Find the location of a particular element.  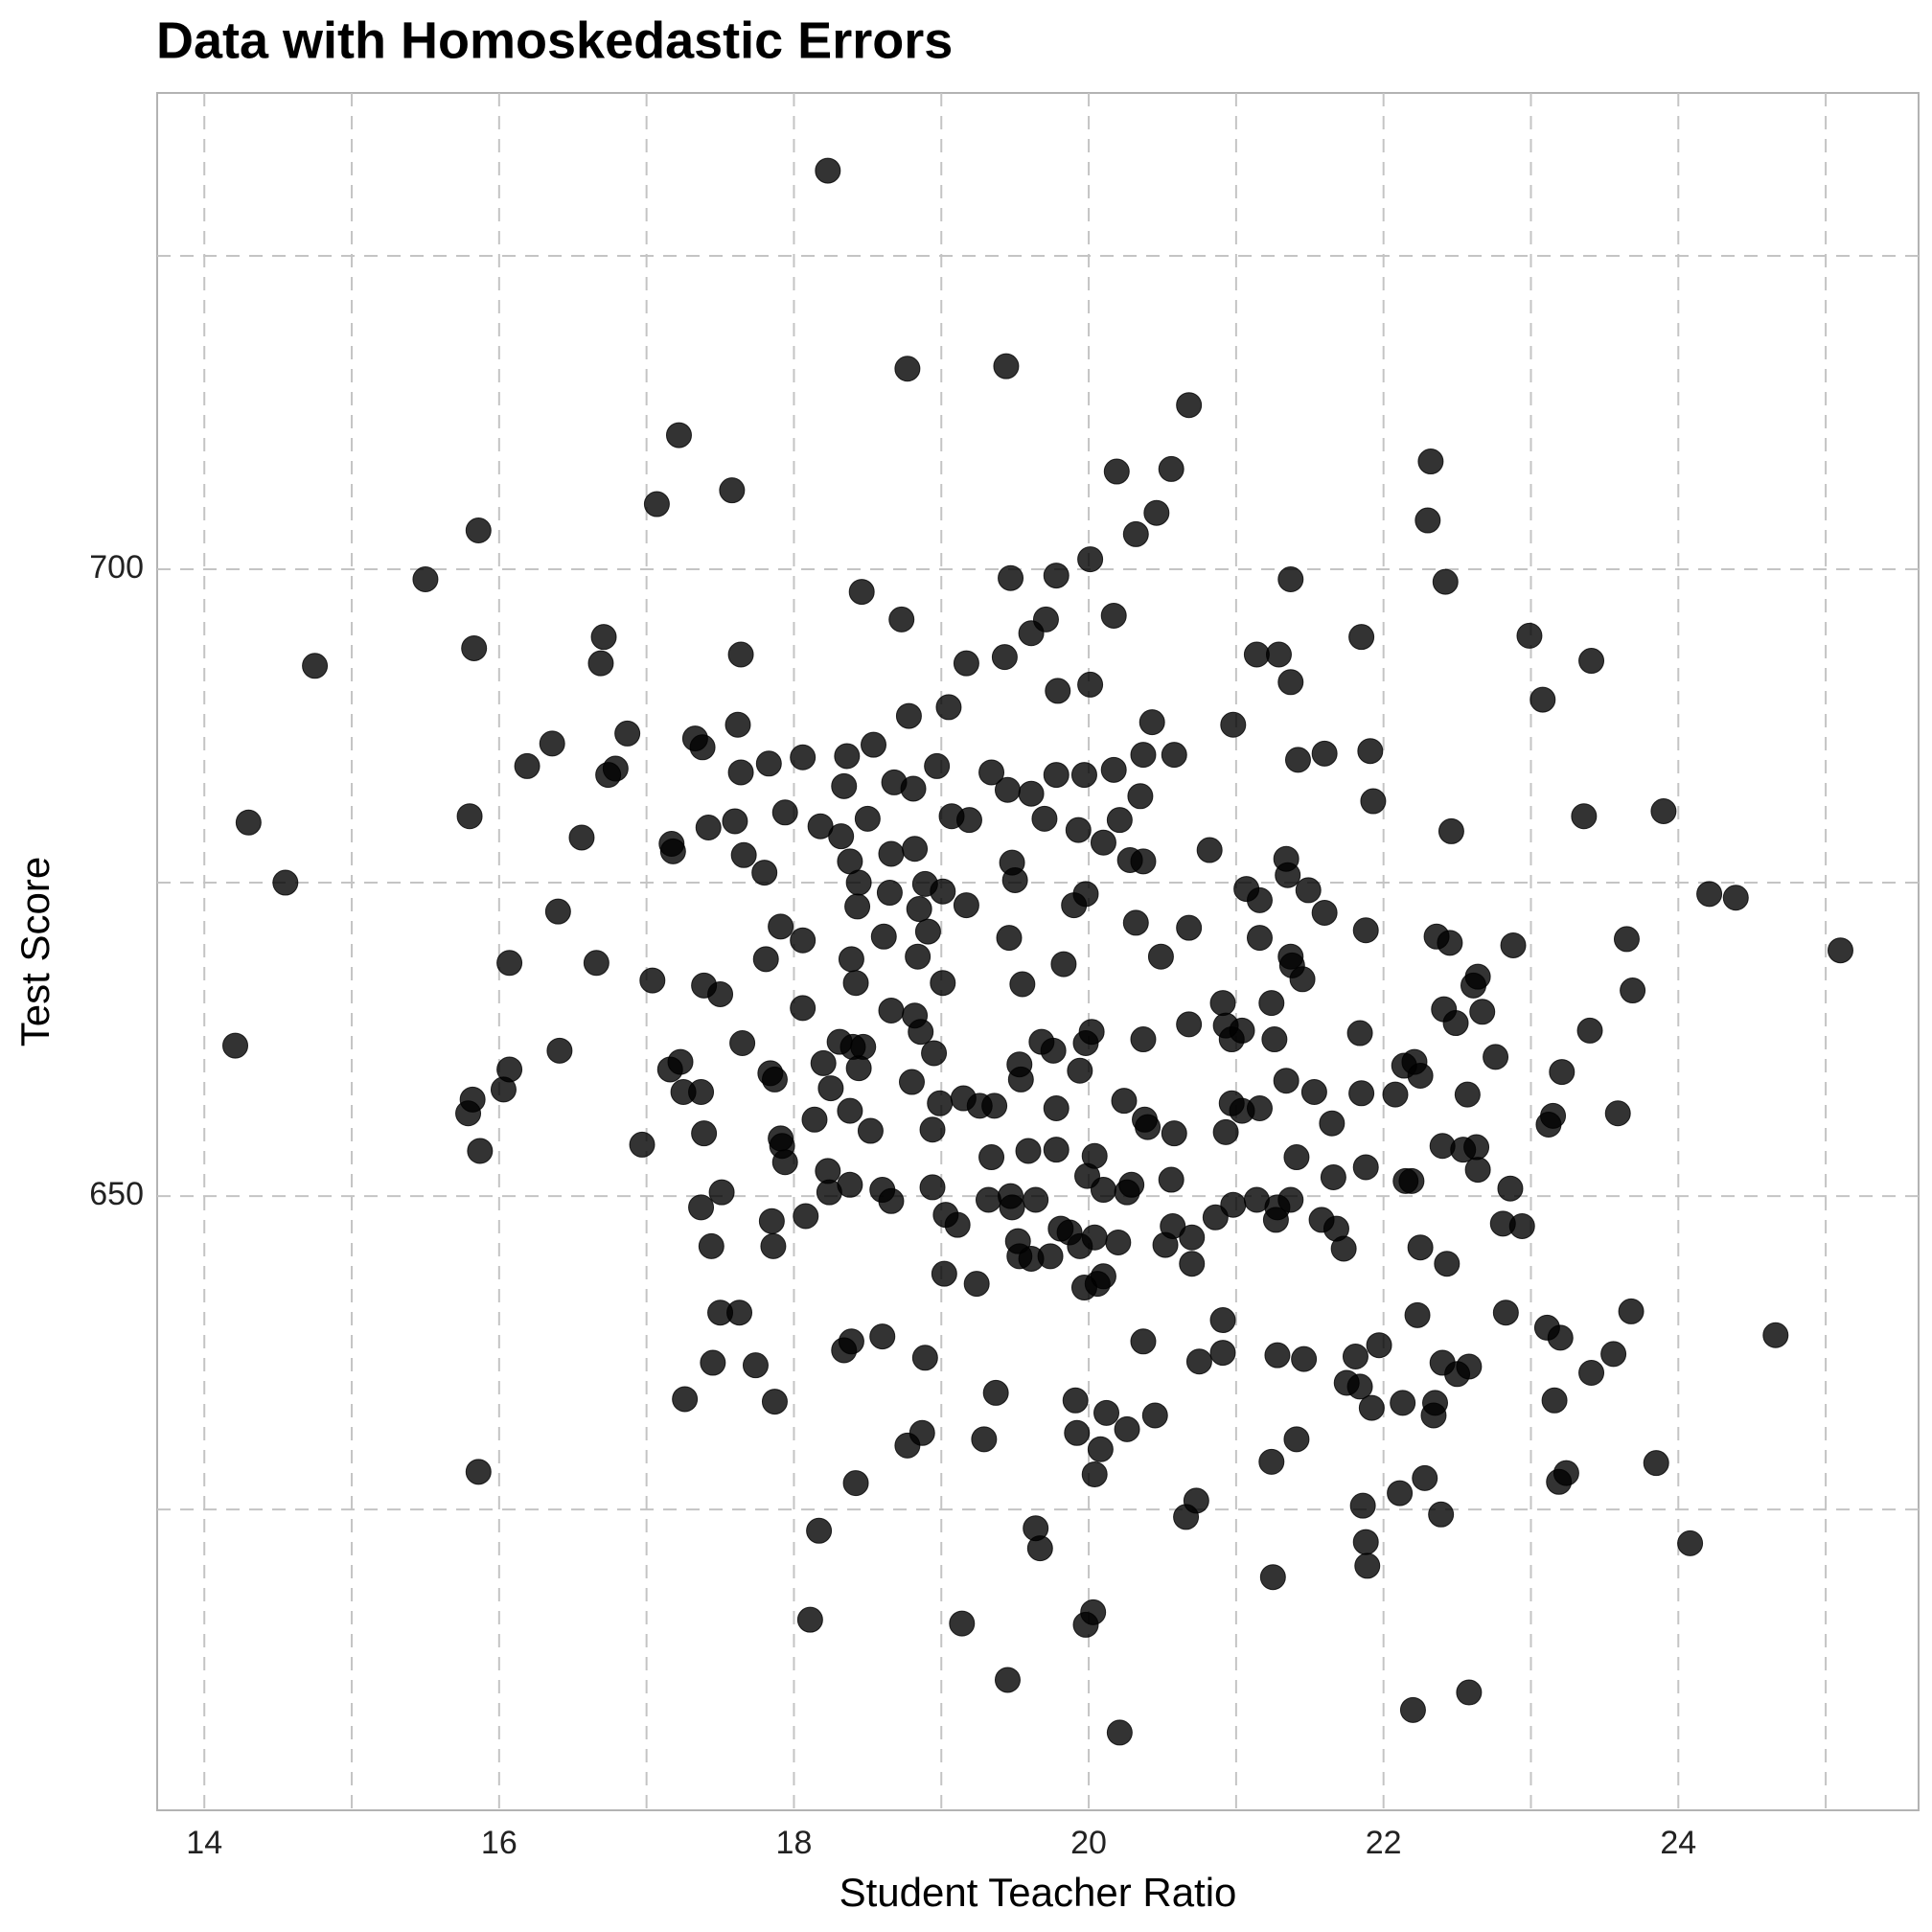

x-tick-label: 20 is located at coordinates (1088, 1843).